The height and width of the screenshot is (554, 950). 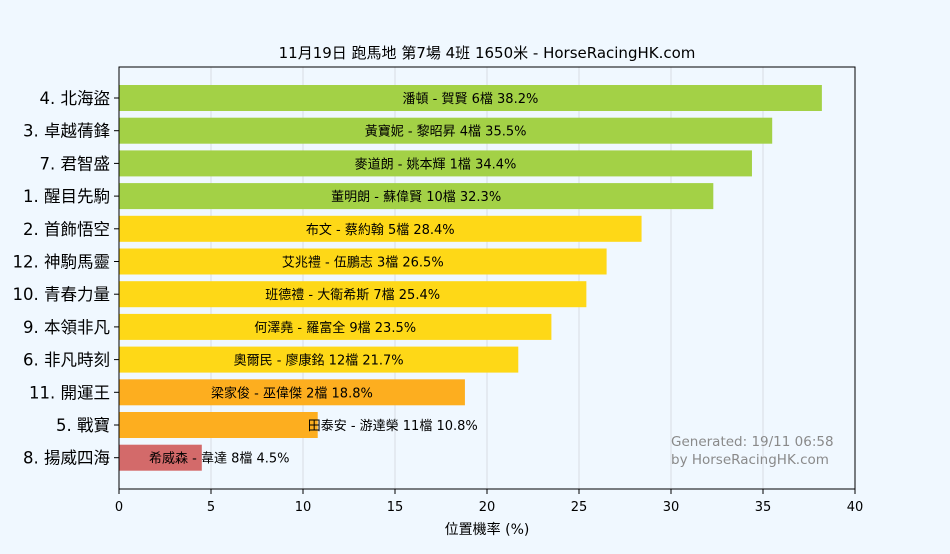 What do you see at coordinates (69, 392) in the screenshot?
I see `y-tick-label: 11. 開運王` at bounding box center [69, 392].